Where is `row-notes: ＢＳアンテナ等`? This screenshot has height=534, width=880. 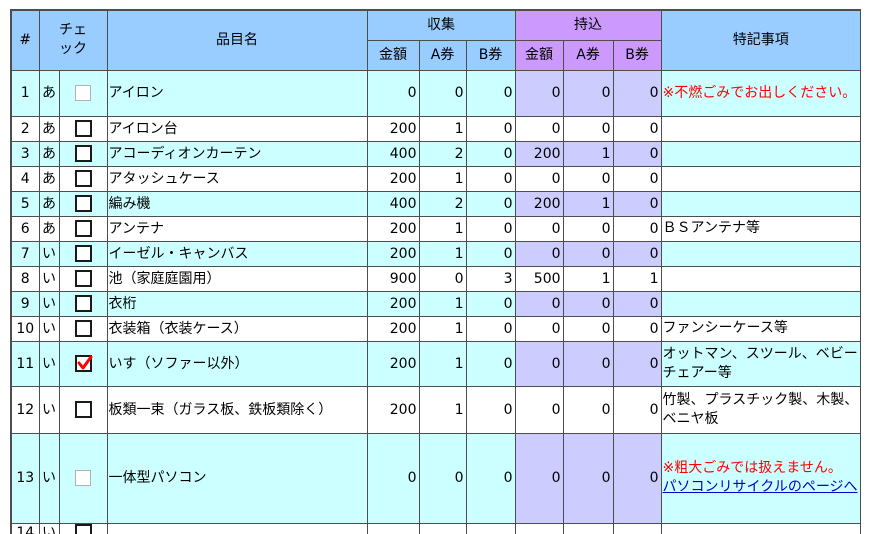
row-notes: ＢＳアンテナ等 is located at coordinates (760, 228).